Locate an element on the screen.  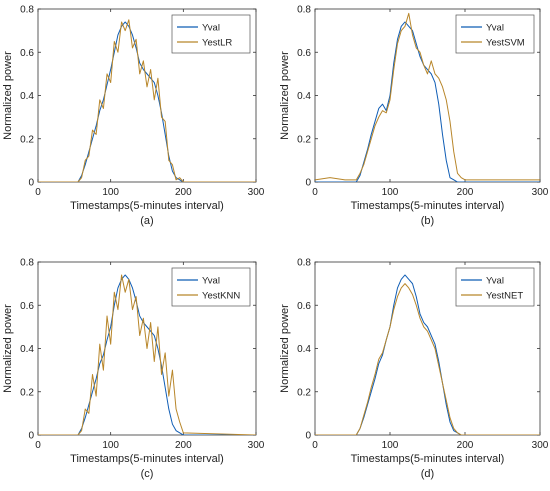
panel-caption: (d) is located at coordinates (427, 474).